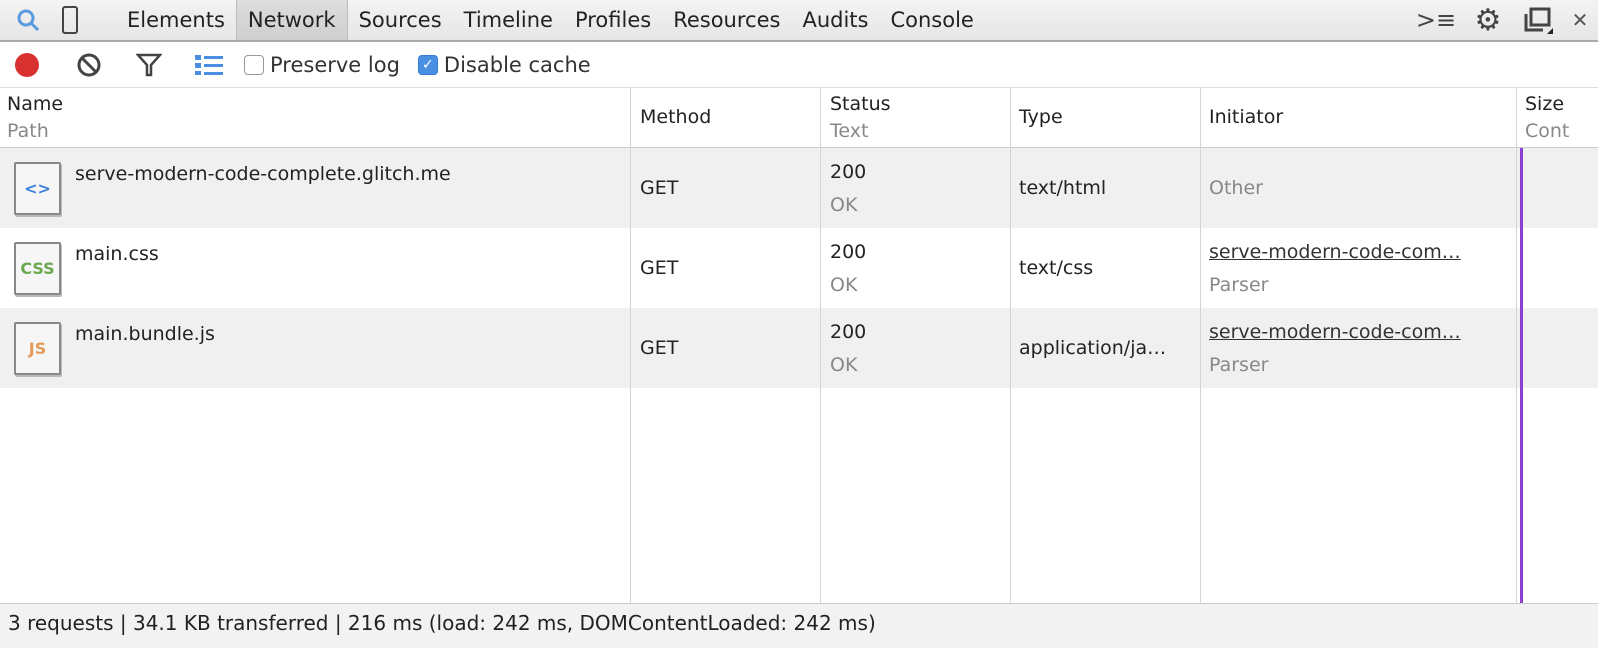 The width and height of the screenshot is (1598, 648). What do you see at coordinates (676, 117) in the screenshot?
I see `header-method: Method` at bounding box center [676, 117].